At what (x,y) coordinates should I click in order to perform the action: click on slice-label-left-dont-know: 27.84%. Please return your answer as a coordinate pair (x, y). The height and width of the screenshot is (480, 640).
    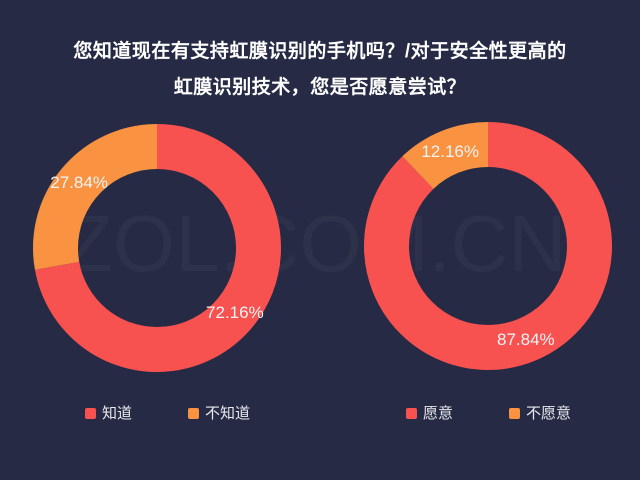
    Looking at the image, I should click on (79, 182).